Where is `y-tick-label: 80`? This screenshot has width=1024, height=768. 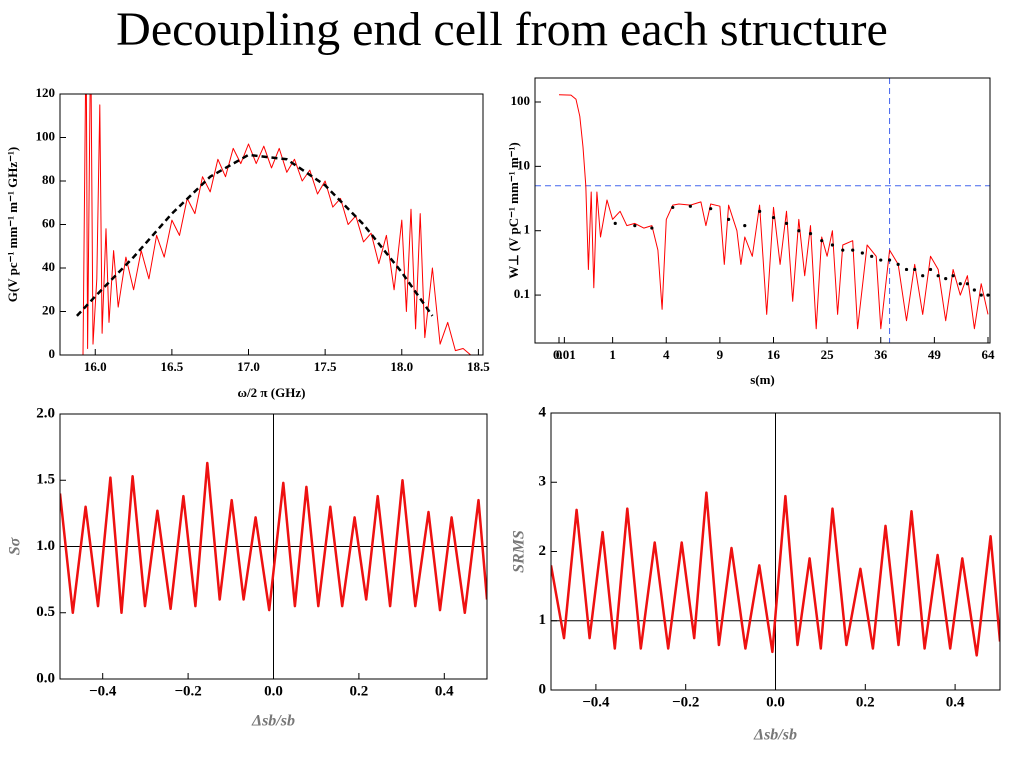 y-tick-label: 80 is located at coordinates (48, 179).